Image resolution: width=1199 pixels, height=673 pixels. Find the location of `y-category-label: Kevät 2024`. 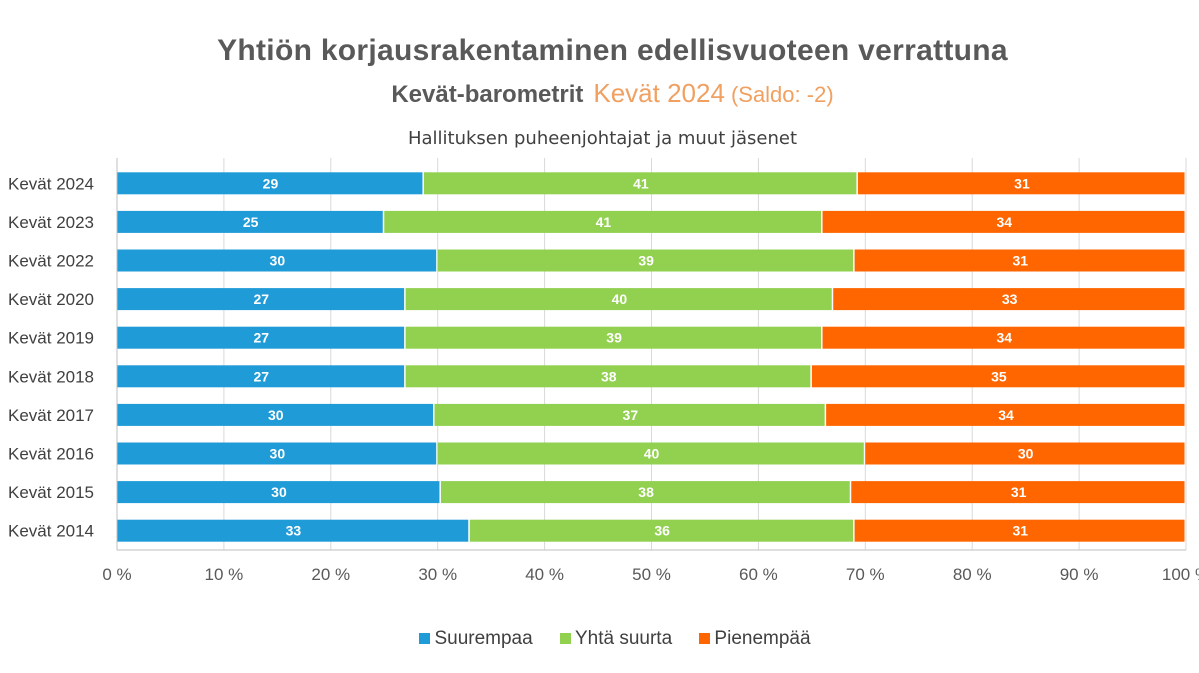

y-category-label: Kevät 2024 is located at coordinates (51, 183).